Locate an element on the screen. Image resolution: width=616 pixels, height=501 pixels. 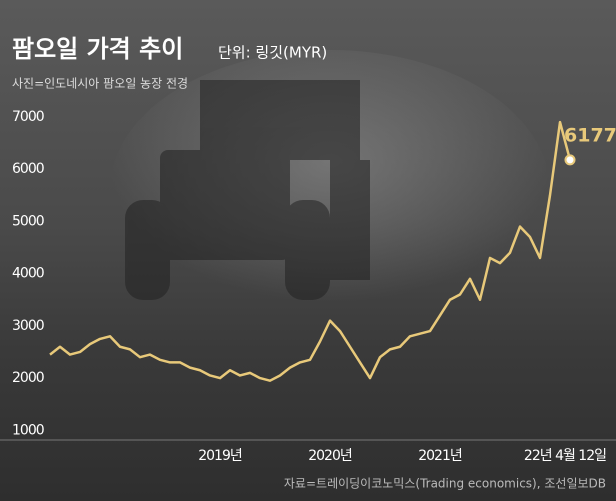
x-tick-label: 22년 4월 12일 is located at coordinates (565, 456).